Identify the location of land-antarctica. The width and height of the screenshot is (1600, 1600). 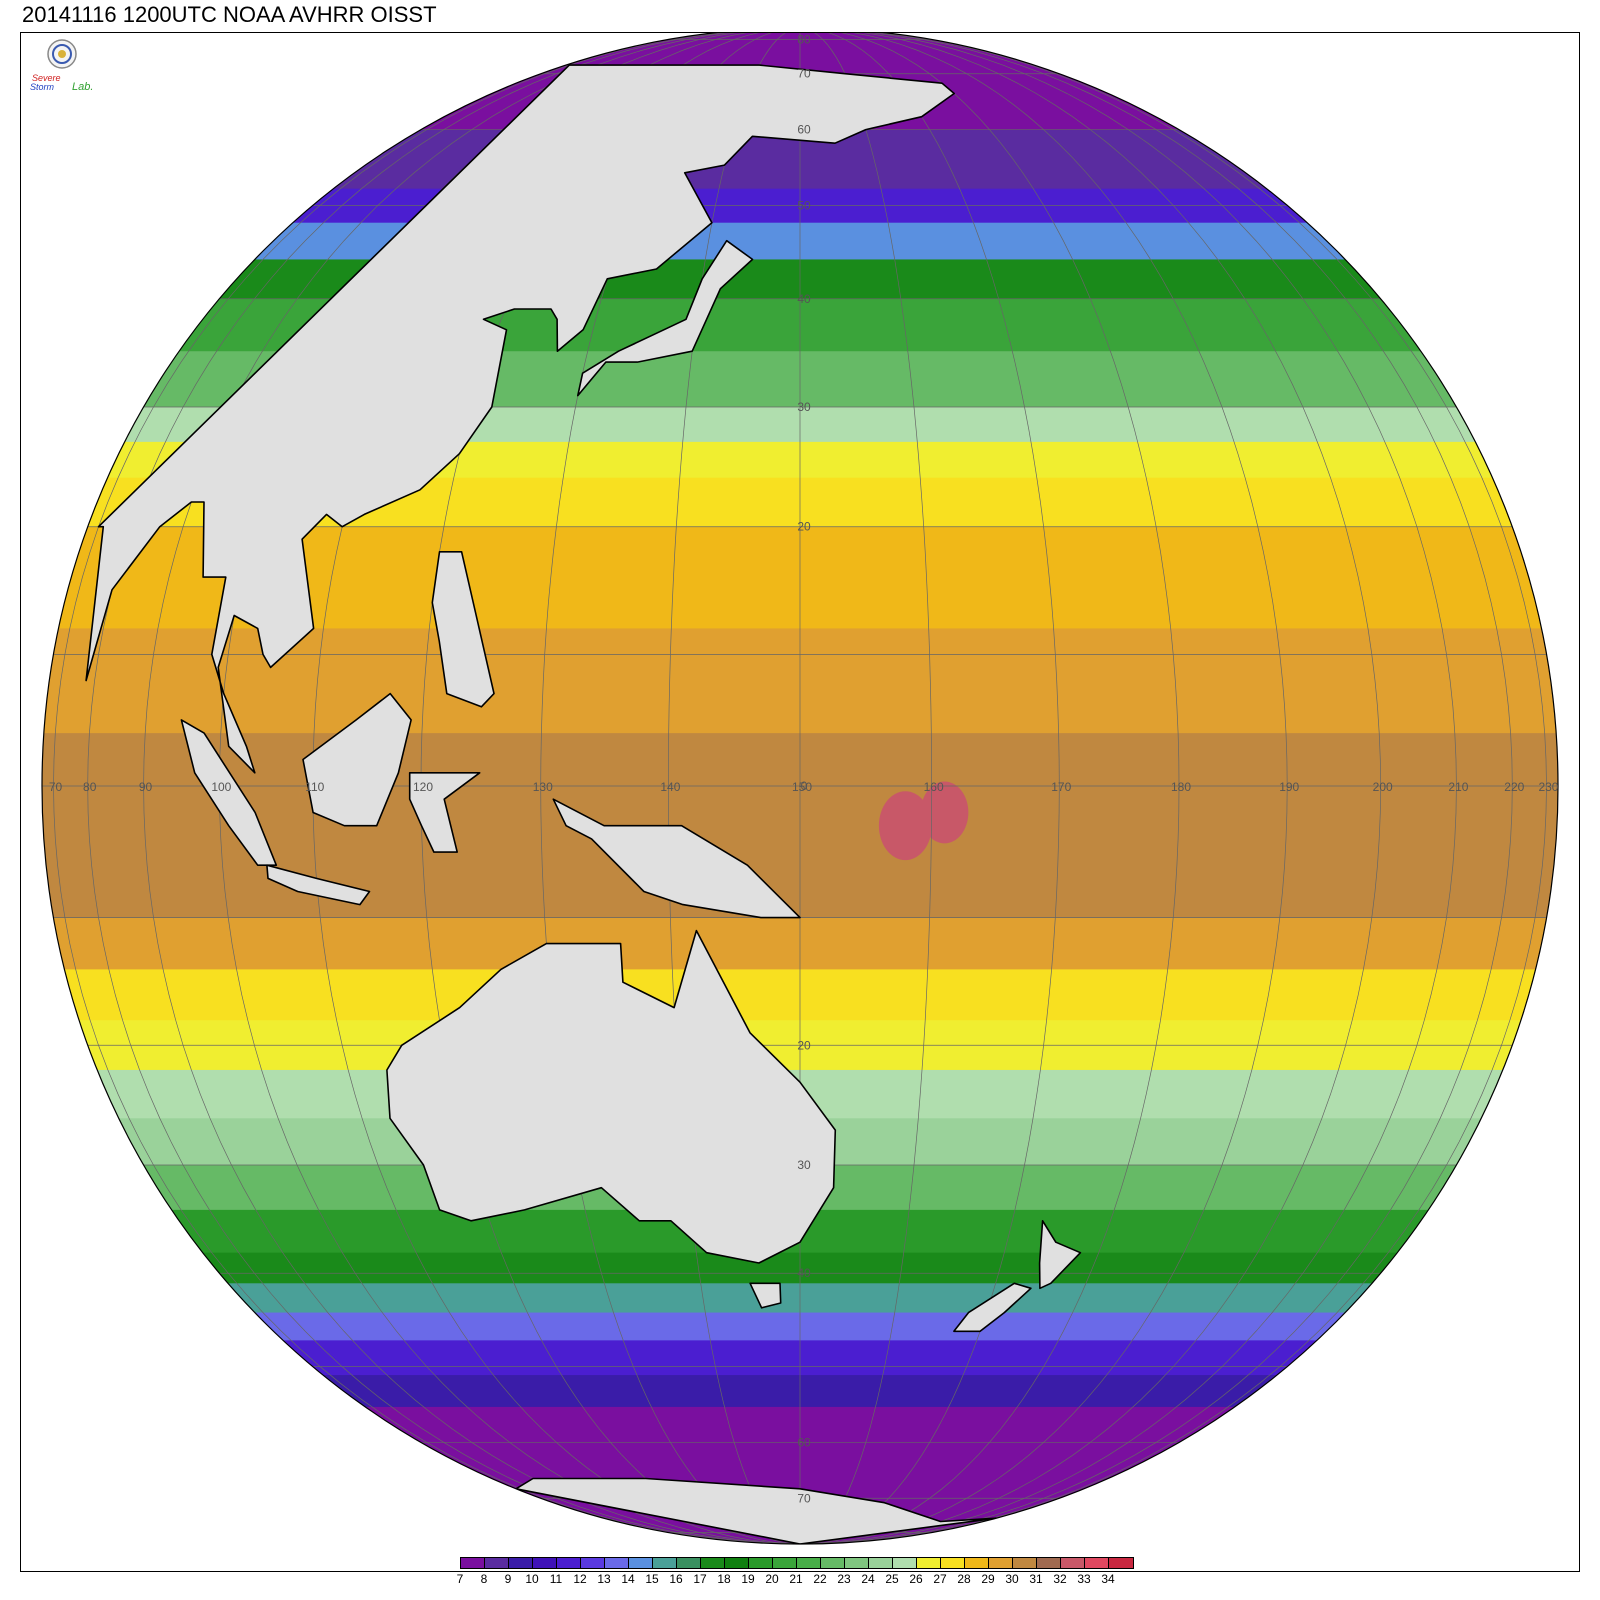
(756, 1510).